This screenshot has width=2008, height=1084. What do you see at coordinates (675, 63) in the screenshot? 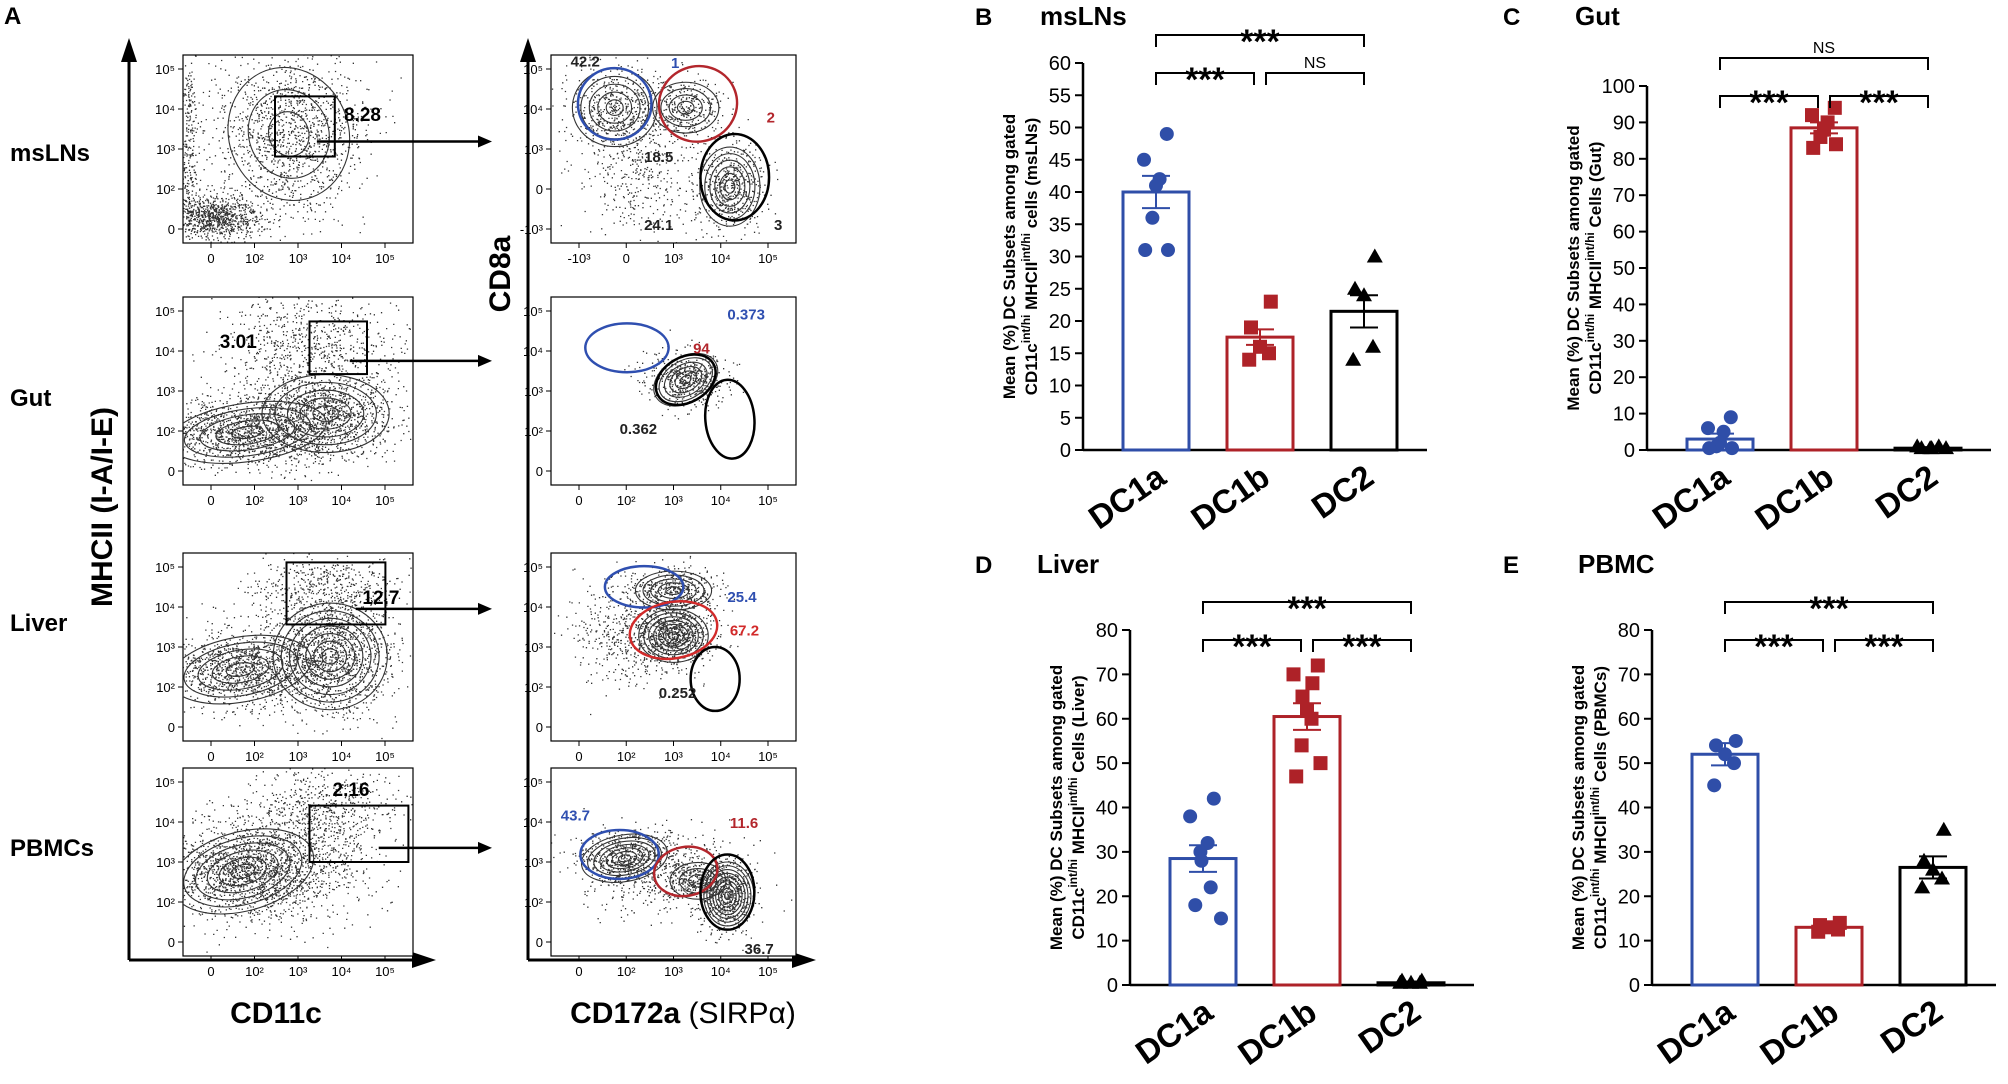
I see `row-mslns-subset-value-1: 1` at bounding box center [675, 63].